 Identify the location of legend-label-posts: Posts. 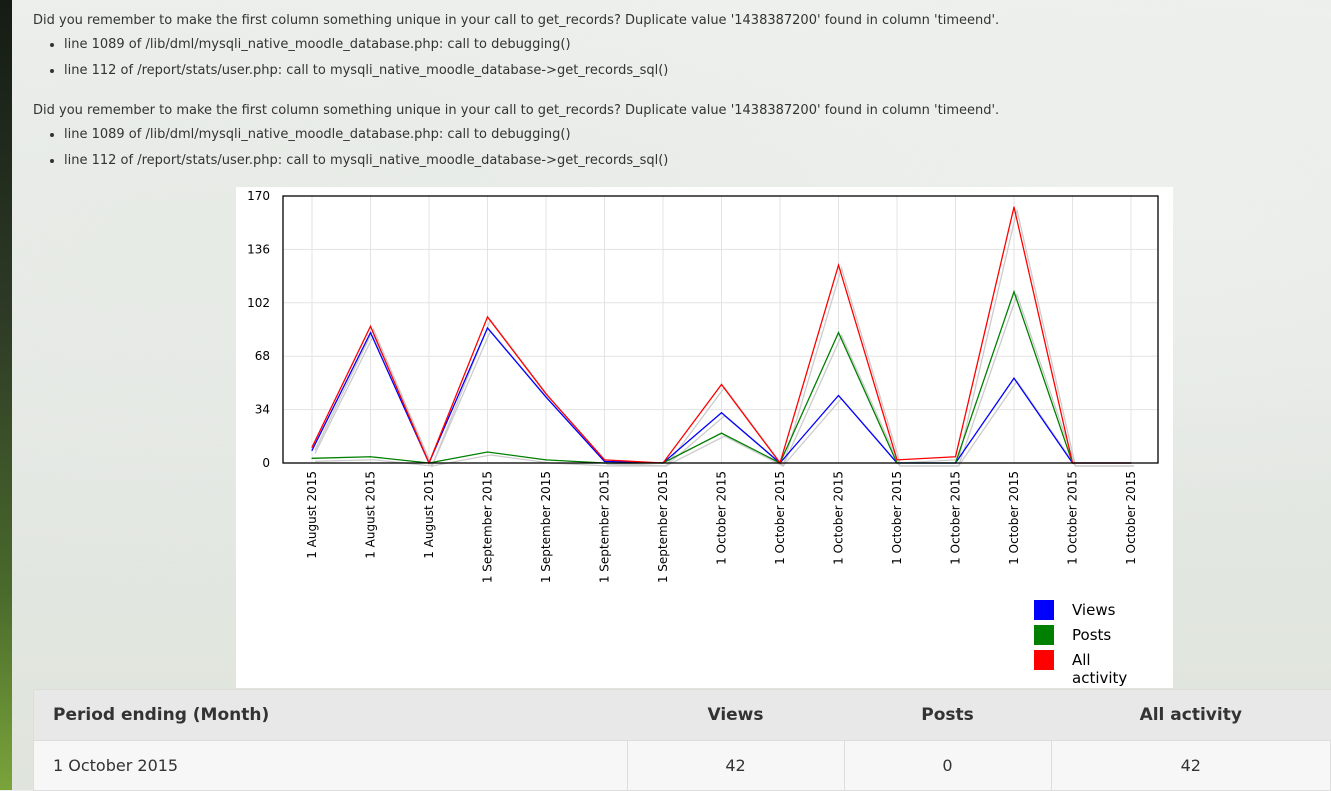
(1092, 635).